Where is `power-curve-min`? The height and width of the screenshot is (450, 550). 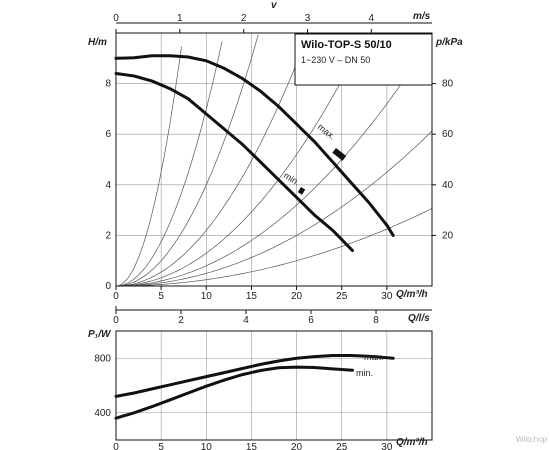
power-curve-min is located at coordinates (234, 392).